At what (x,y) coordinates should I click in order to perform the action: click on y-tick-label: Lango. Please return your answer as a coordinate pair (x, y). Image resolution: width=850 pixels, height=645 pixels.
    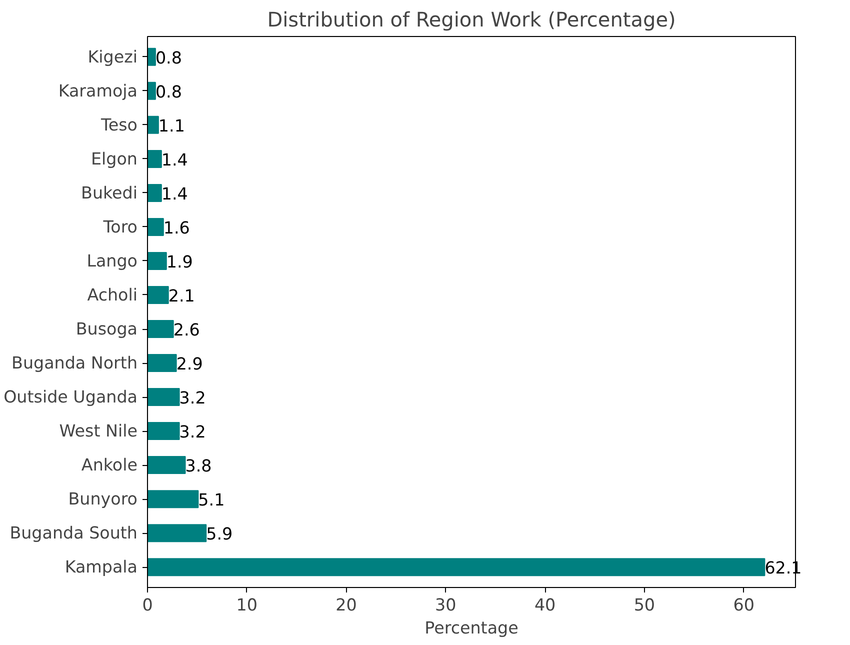
    Looking at the image, I should click on (112, 260).